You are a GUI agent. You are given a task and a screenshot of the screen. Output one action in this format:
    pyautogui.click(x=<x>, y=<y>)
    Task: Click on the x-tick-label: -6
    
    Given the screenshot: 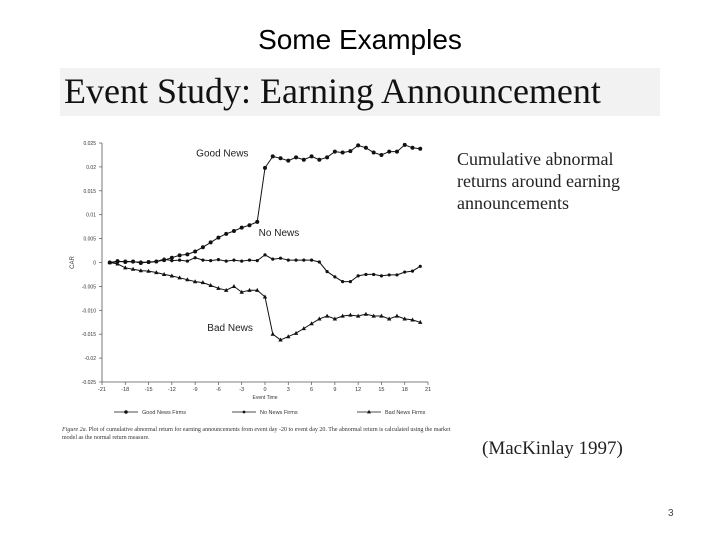 What is the action you would take?
    pyautogui.click(x=218, y=390)
    